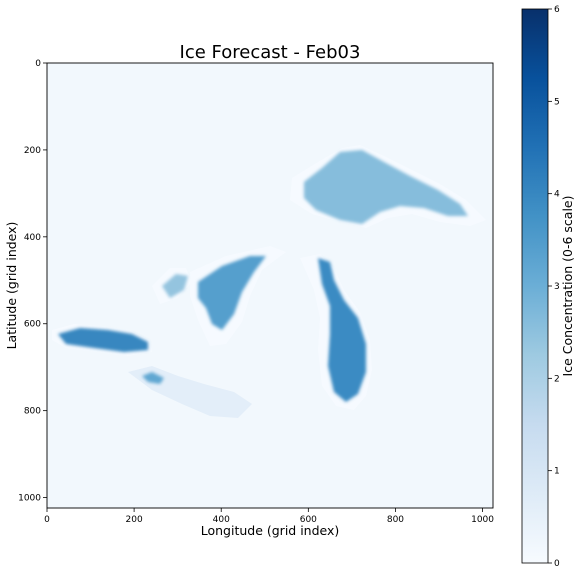 Image resolution: width=580 pixels, height=573 pixels. I want to click on colorbar-label: Ice Concentration (0-6 scale), so click(567, 286).